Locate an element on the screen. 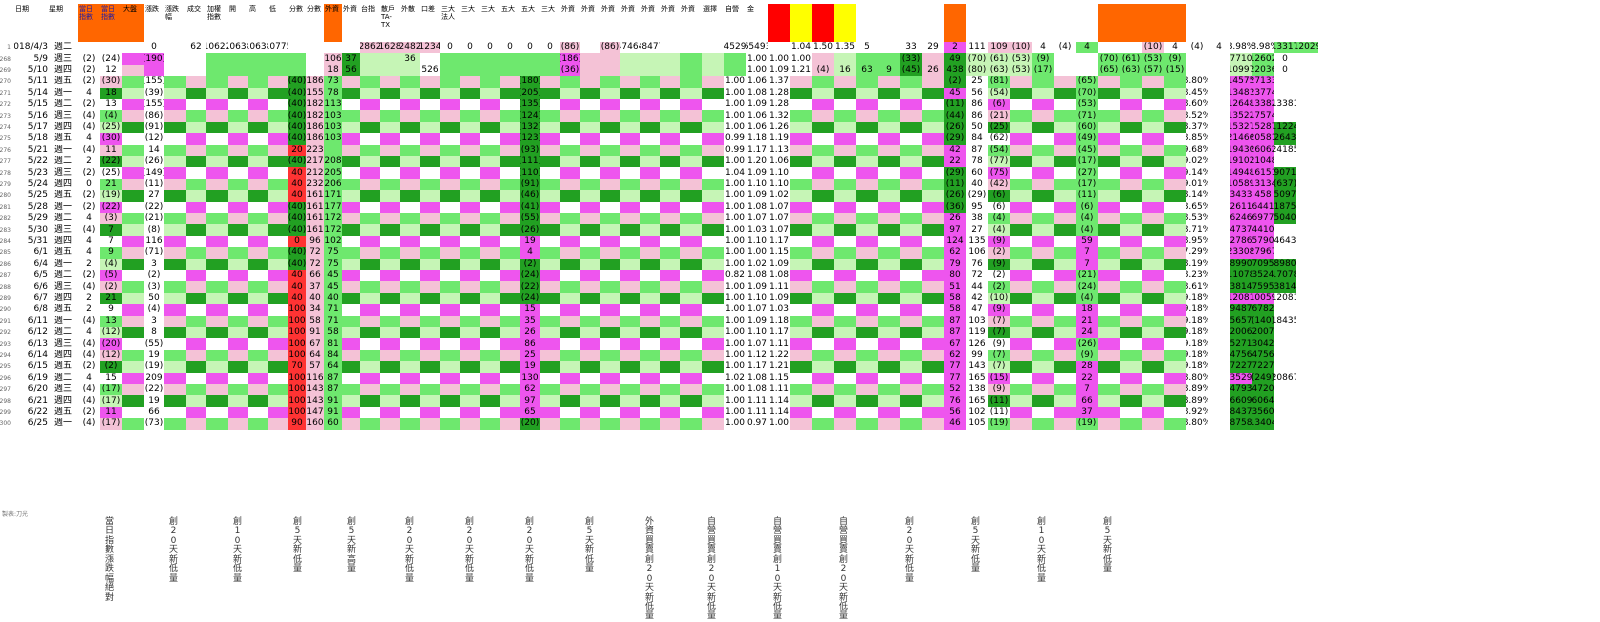  data-cell: (3042) is located at coordinates (1263, 344).